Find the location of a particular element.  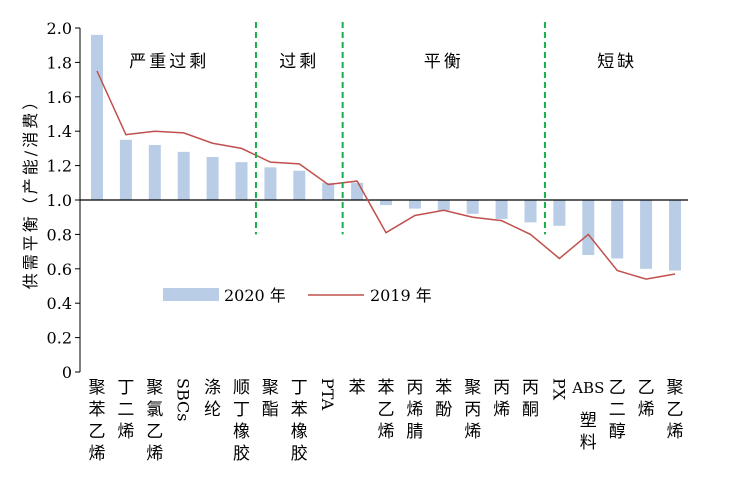

category-label: 聚氯乙烯 is located at coordinates (154, 421).